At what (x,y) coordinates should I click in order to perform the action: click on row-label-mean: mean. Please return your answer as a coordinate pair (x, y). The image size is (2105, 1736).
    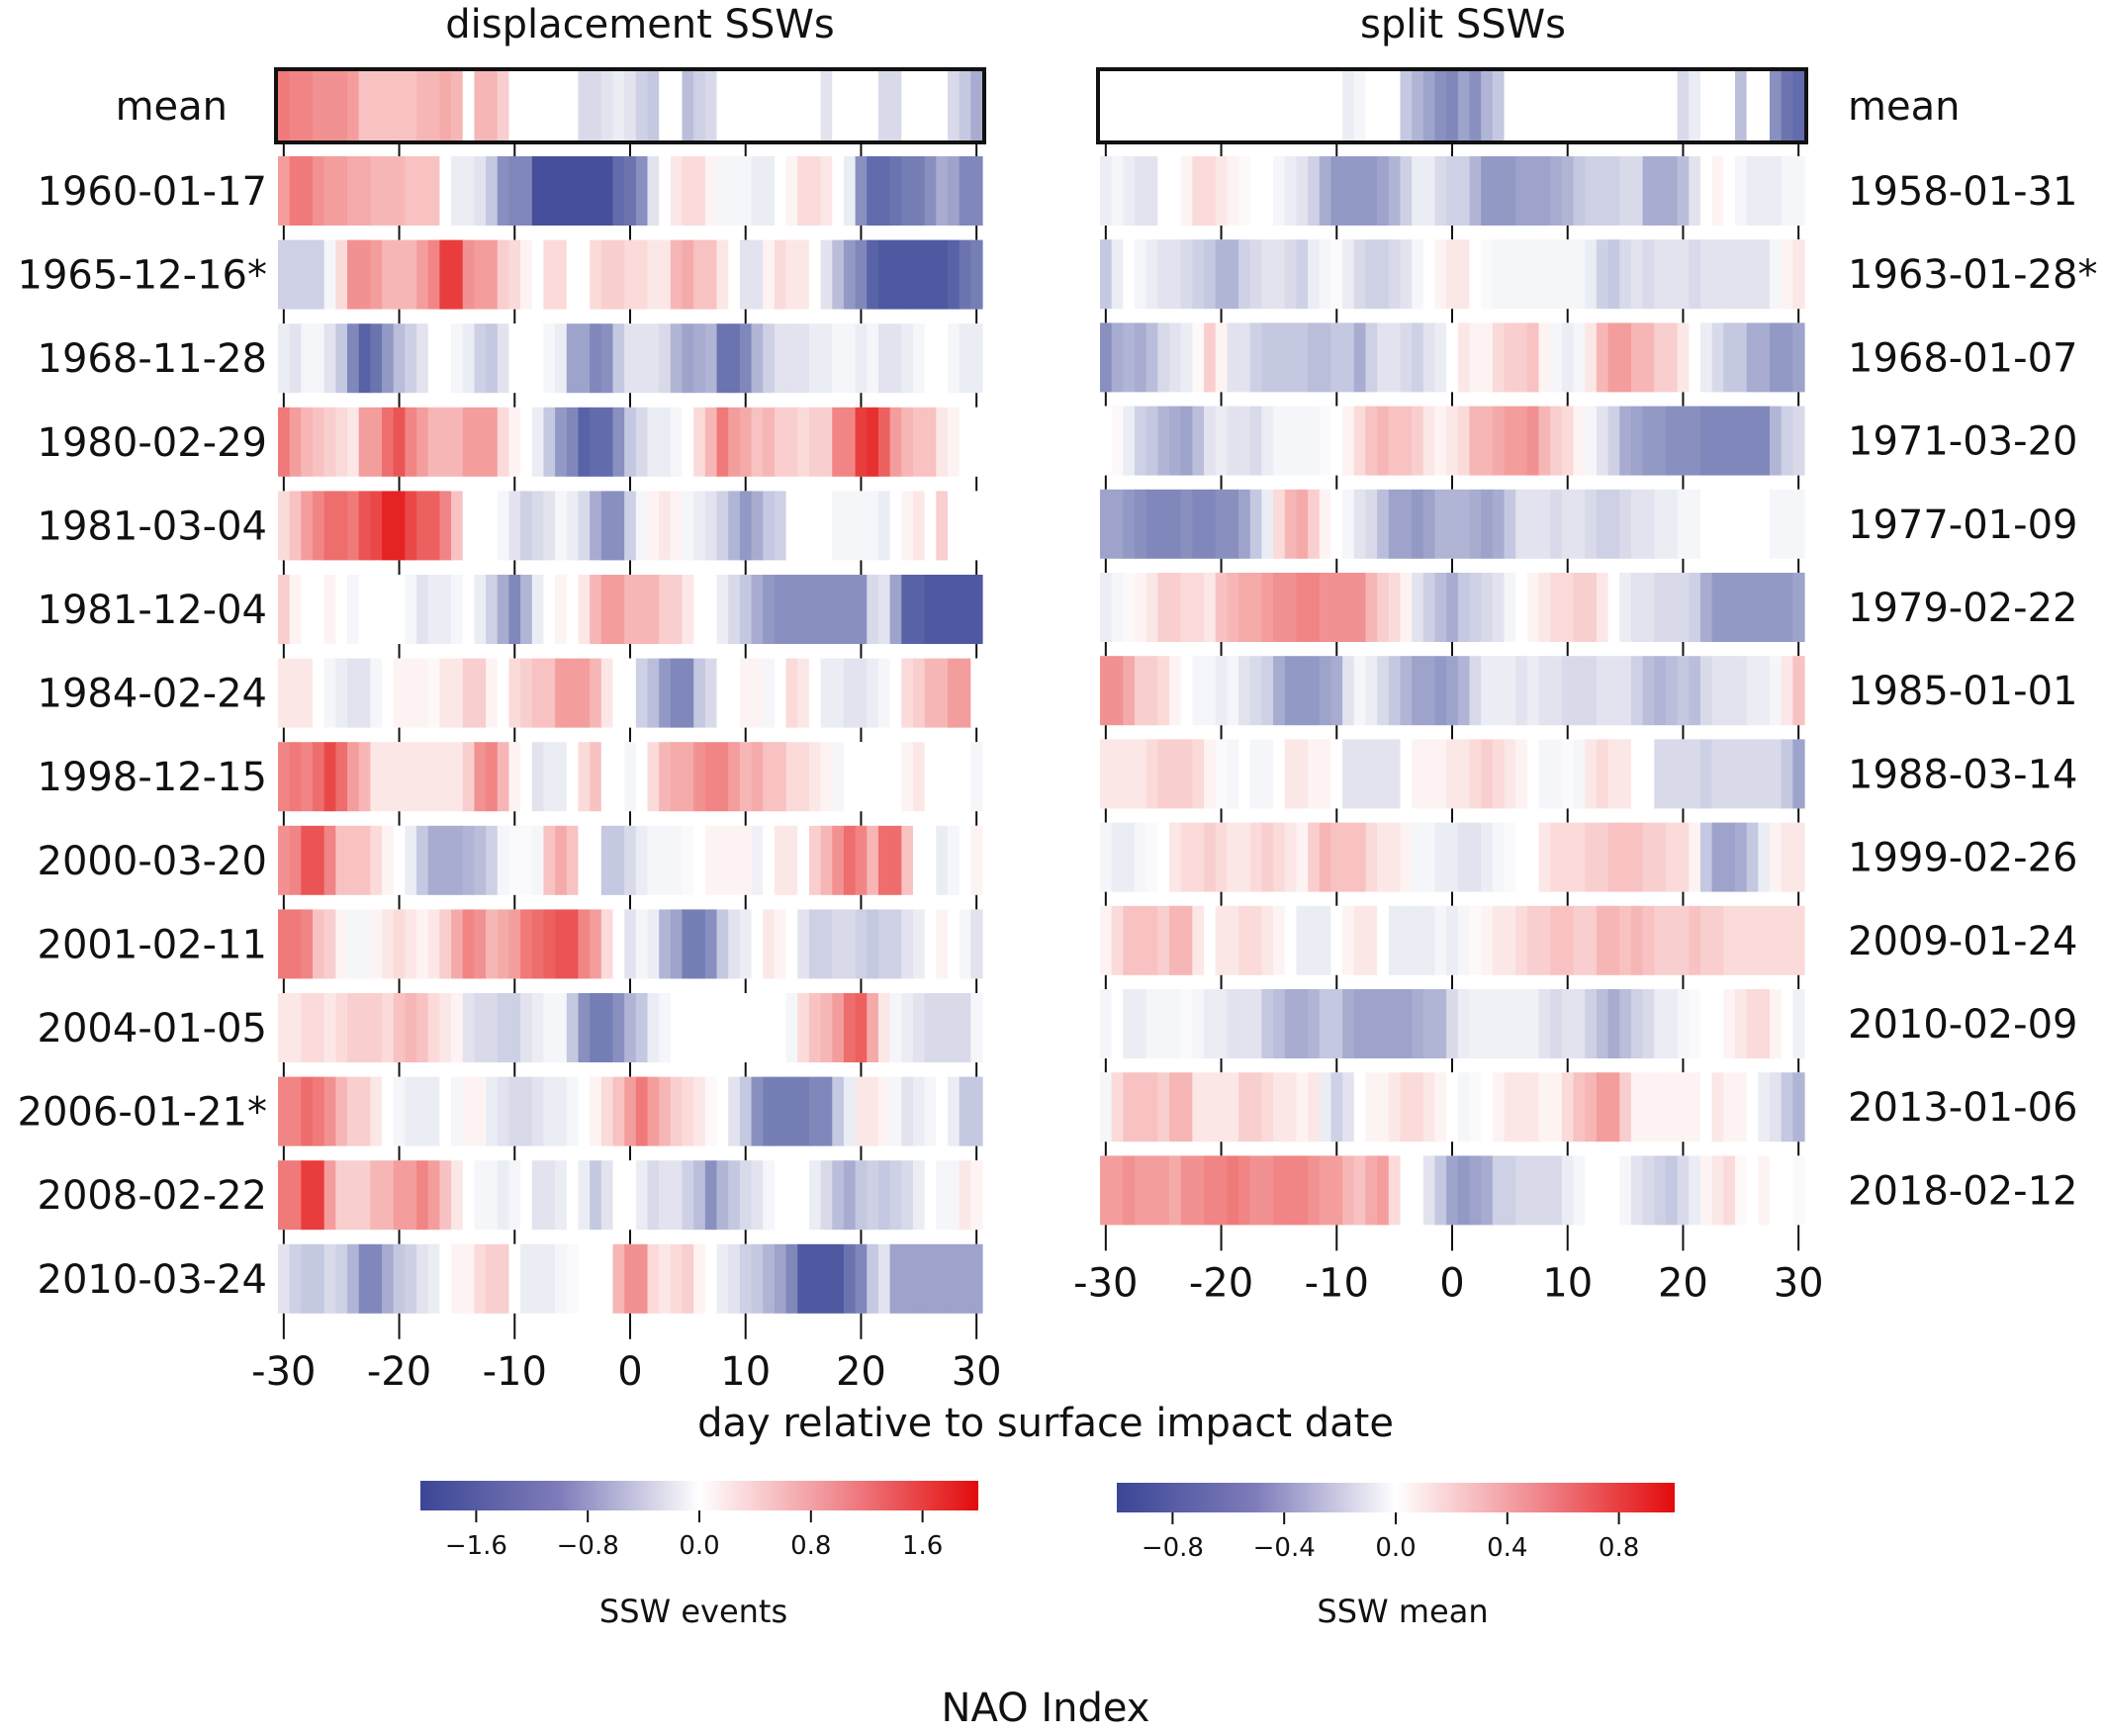
    Looking at the image, I should click on (172, 107).